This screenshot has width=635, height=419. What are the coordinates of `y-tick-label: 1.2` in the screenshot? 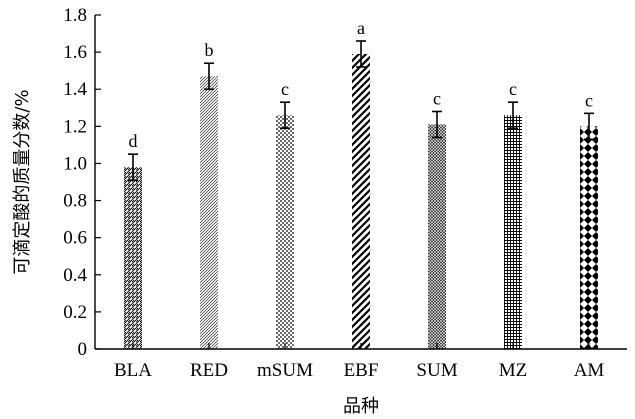 It's located at (75, 126).